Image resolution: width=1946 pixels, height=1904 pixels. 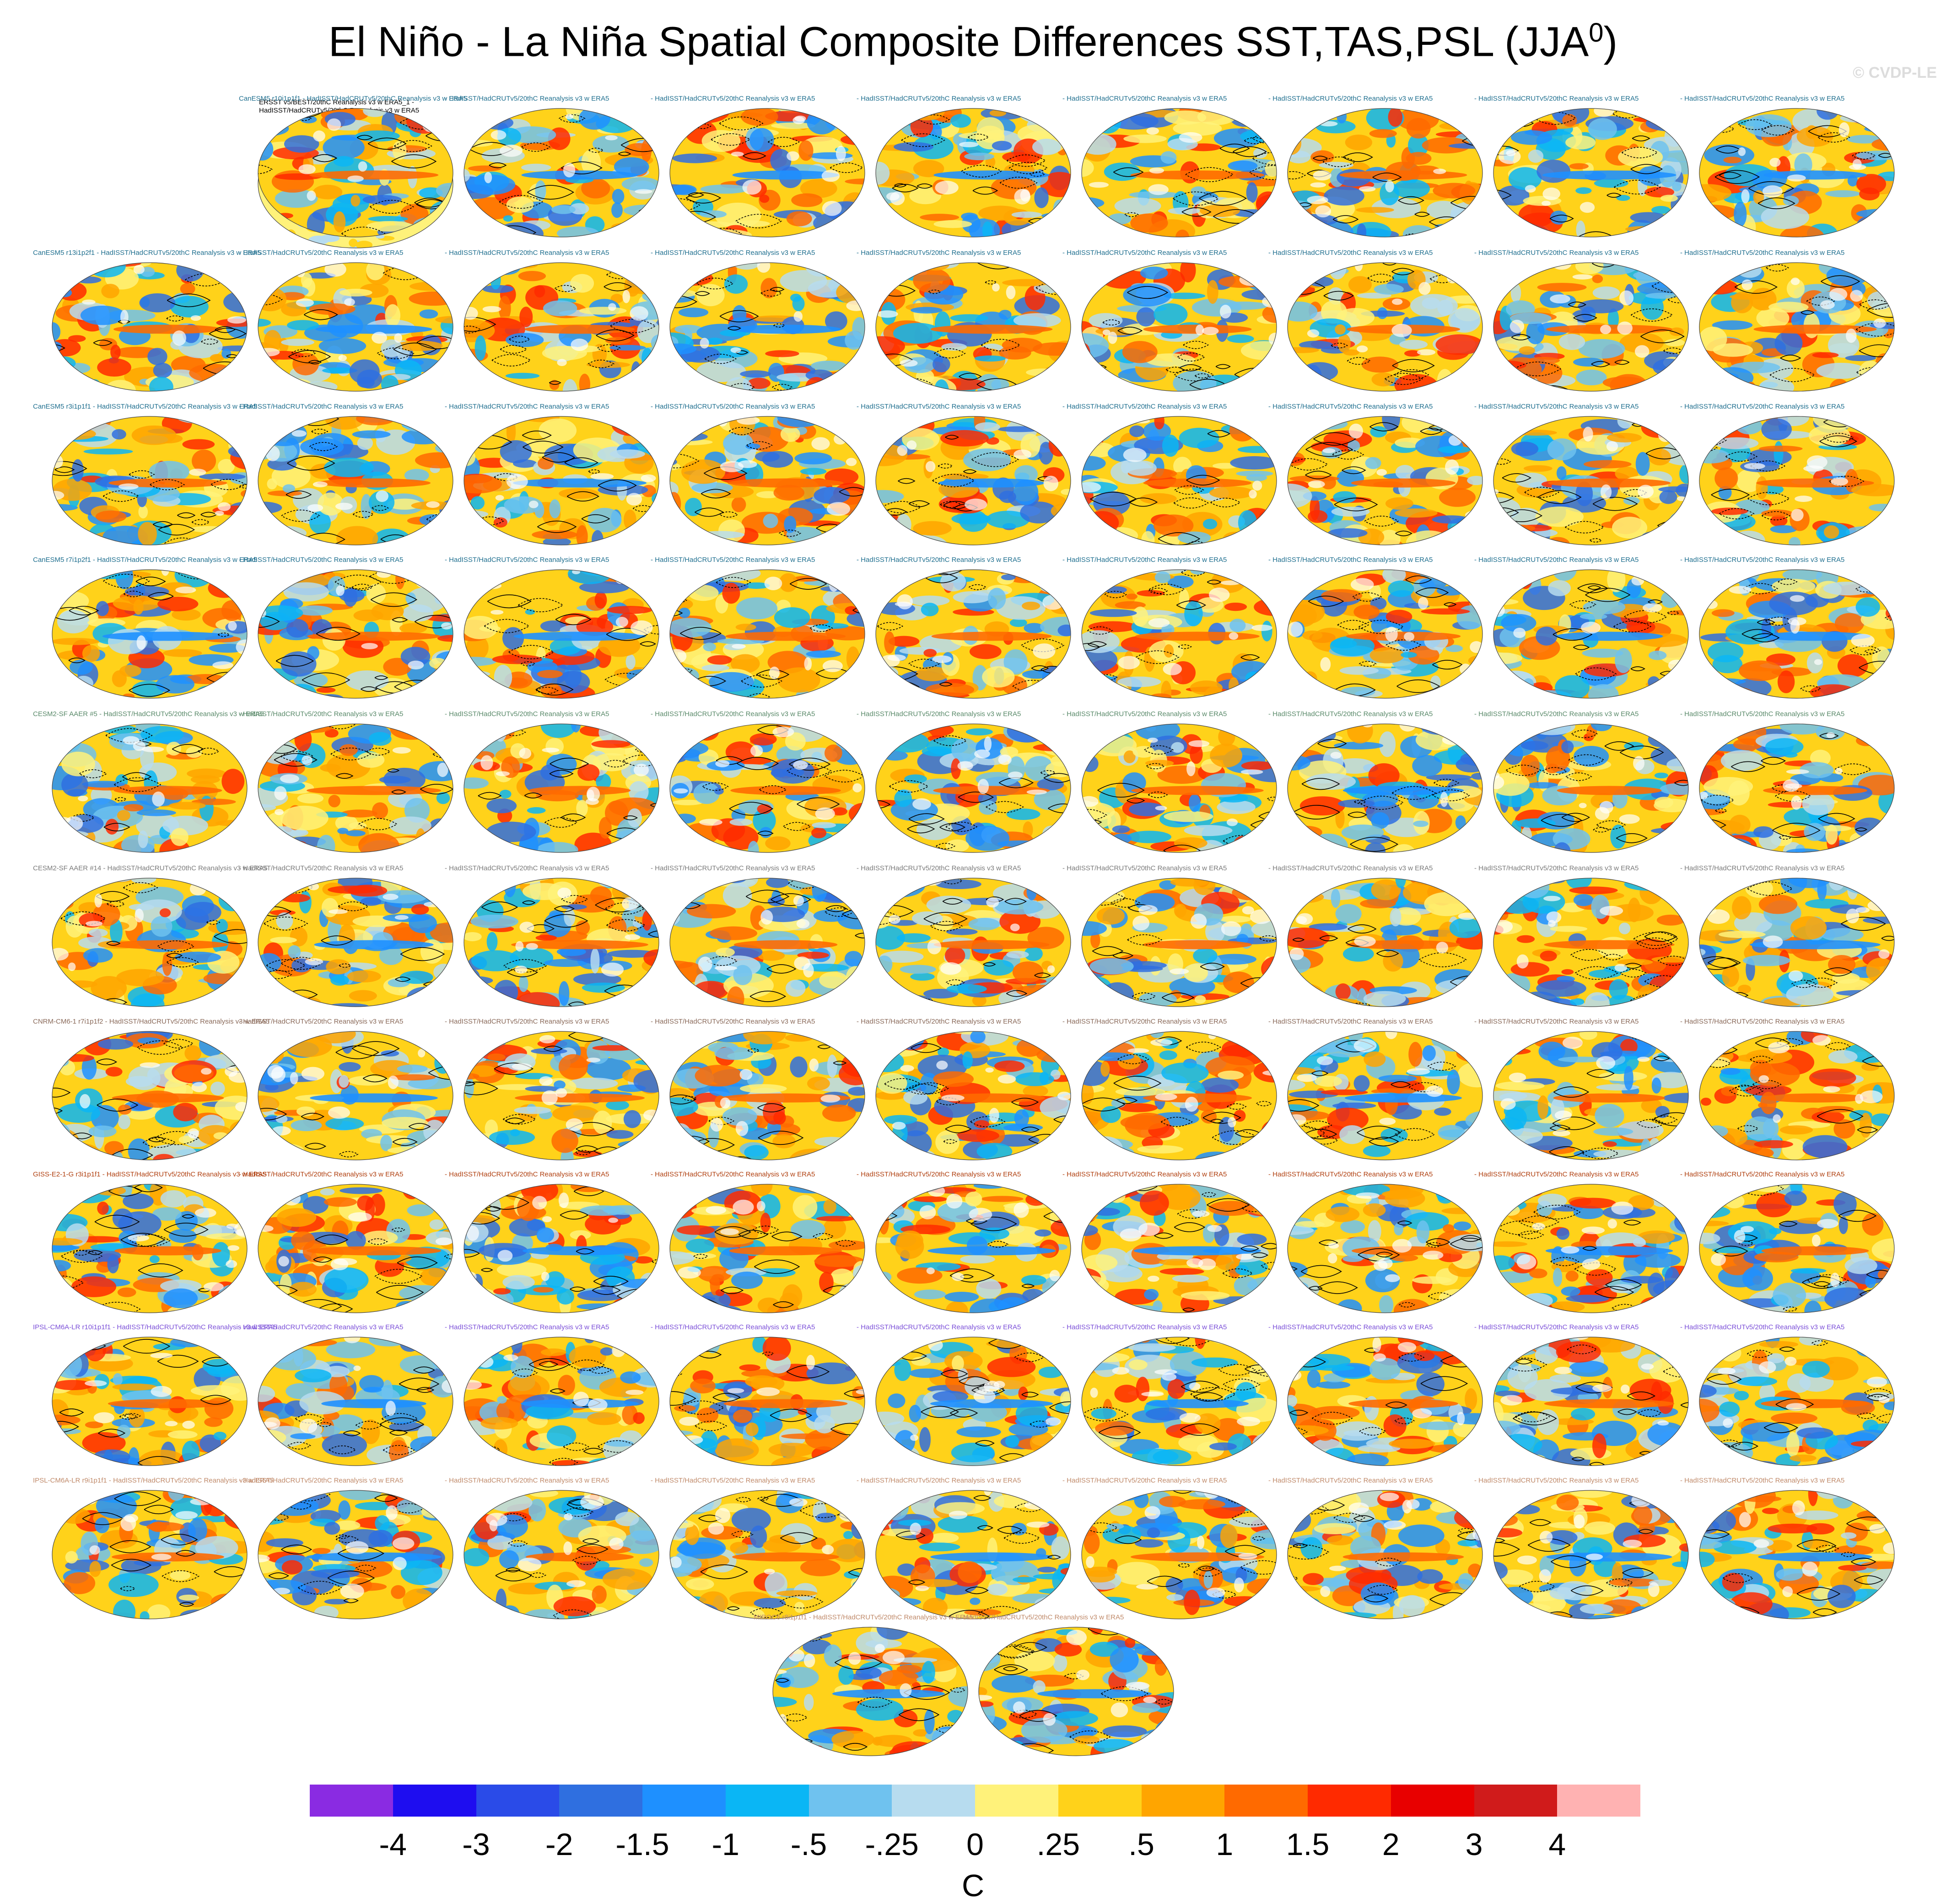 What do you see at coordinates (1391, 1844) in the screenshot?
I see `colorbar-tick-label: 2` at bounding box center [1391, 1844].